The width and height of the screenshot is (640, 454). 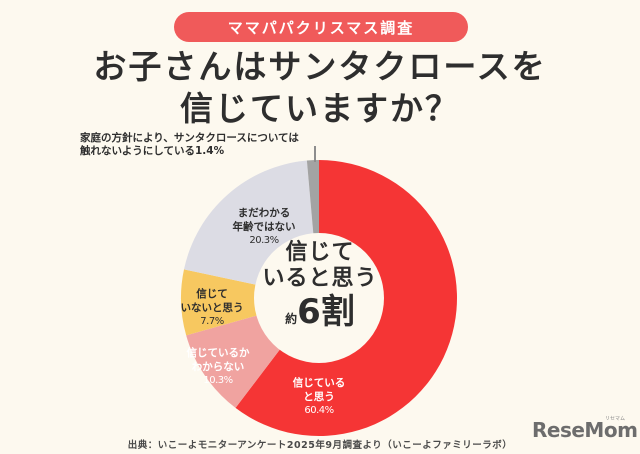 I want to click on label-unknown: 信じているか わからない 10.3%, so click(x=218, y=366).